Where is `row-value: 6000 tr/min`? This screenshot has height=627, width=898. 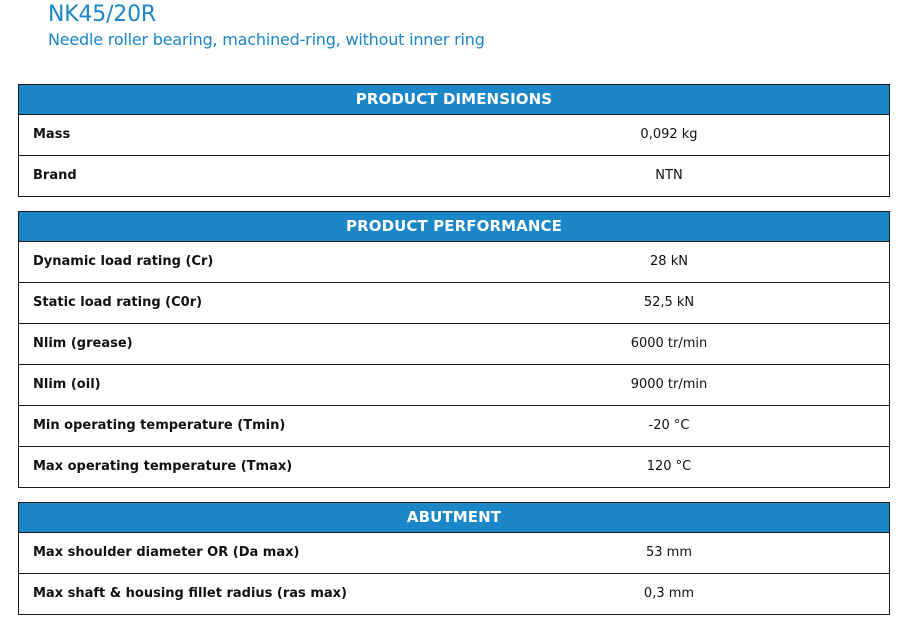
row-value: 6000 tr/min is located at coordinates (669, 343).